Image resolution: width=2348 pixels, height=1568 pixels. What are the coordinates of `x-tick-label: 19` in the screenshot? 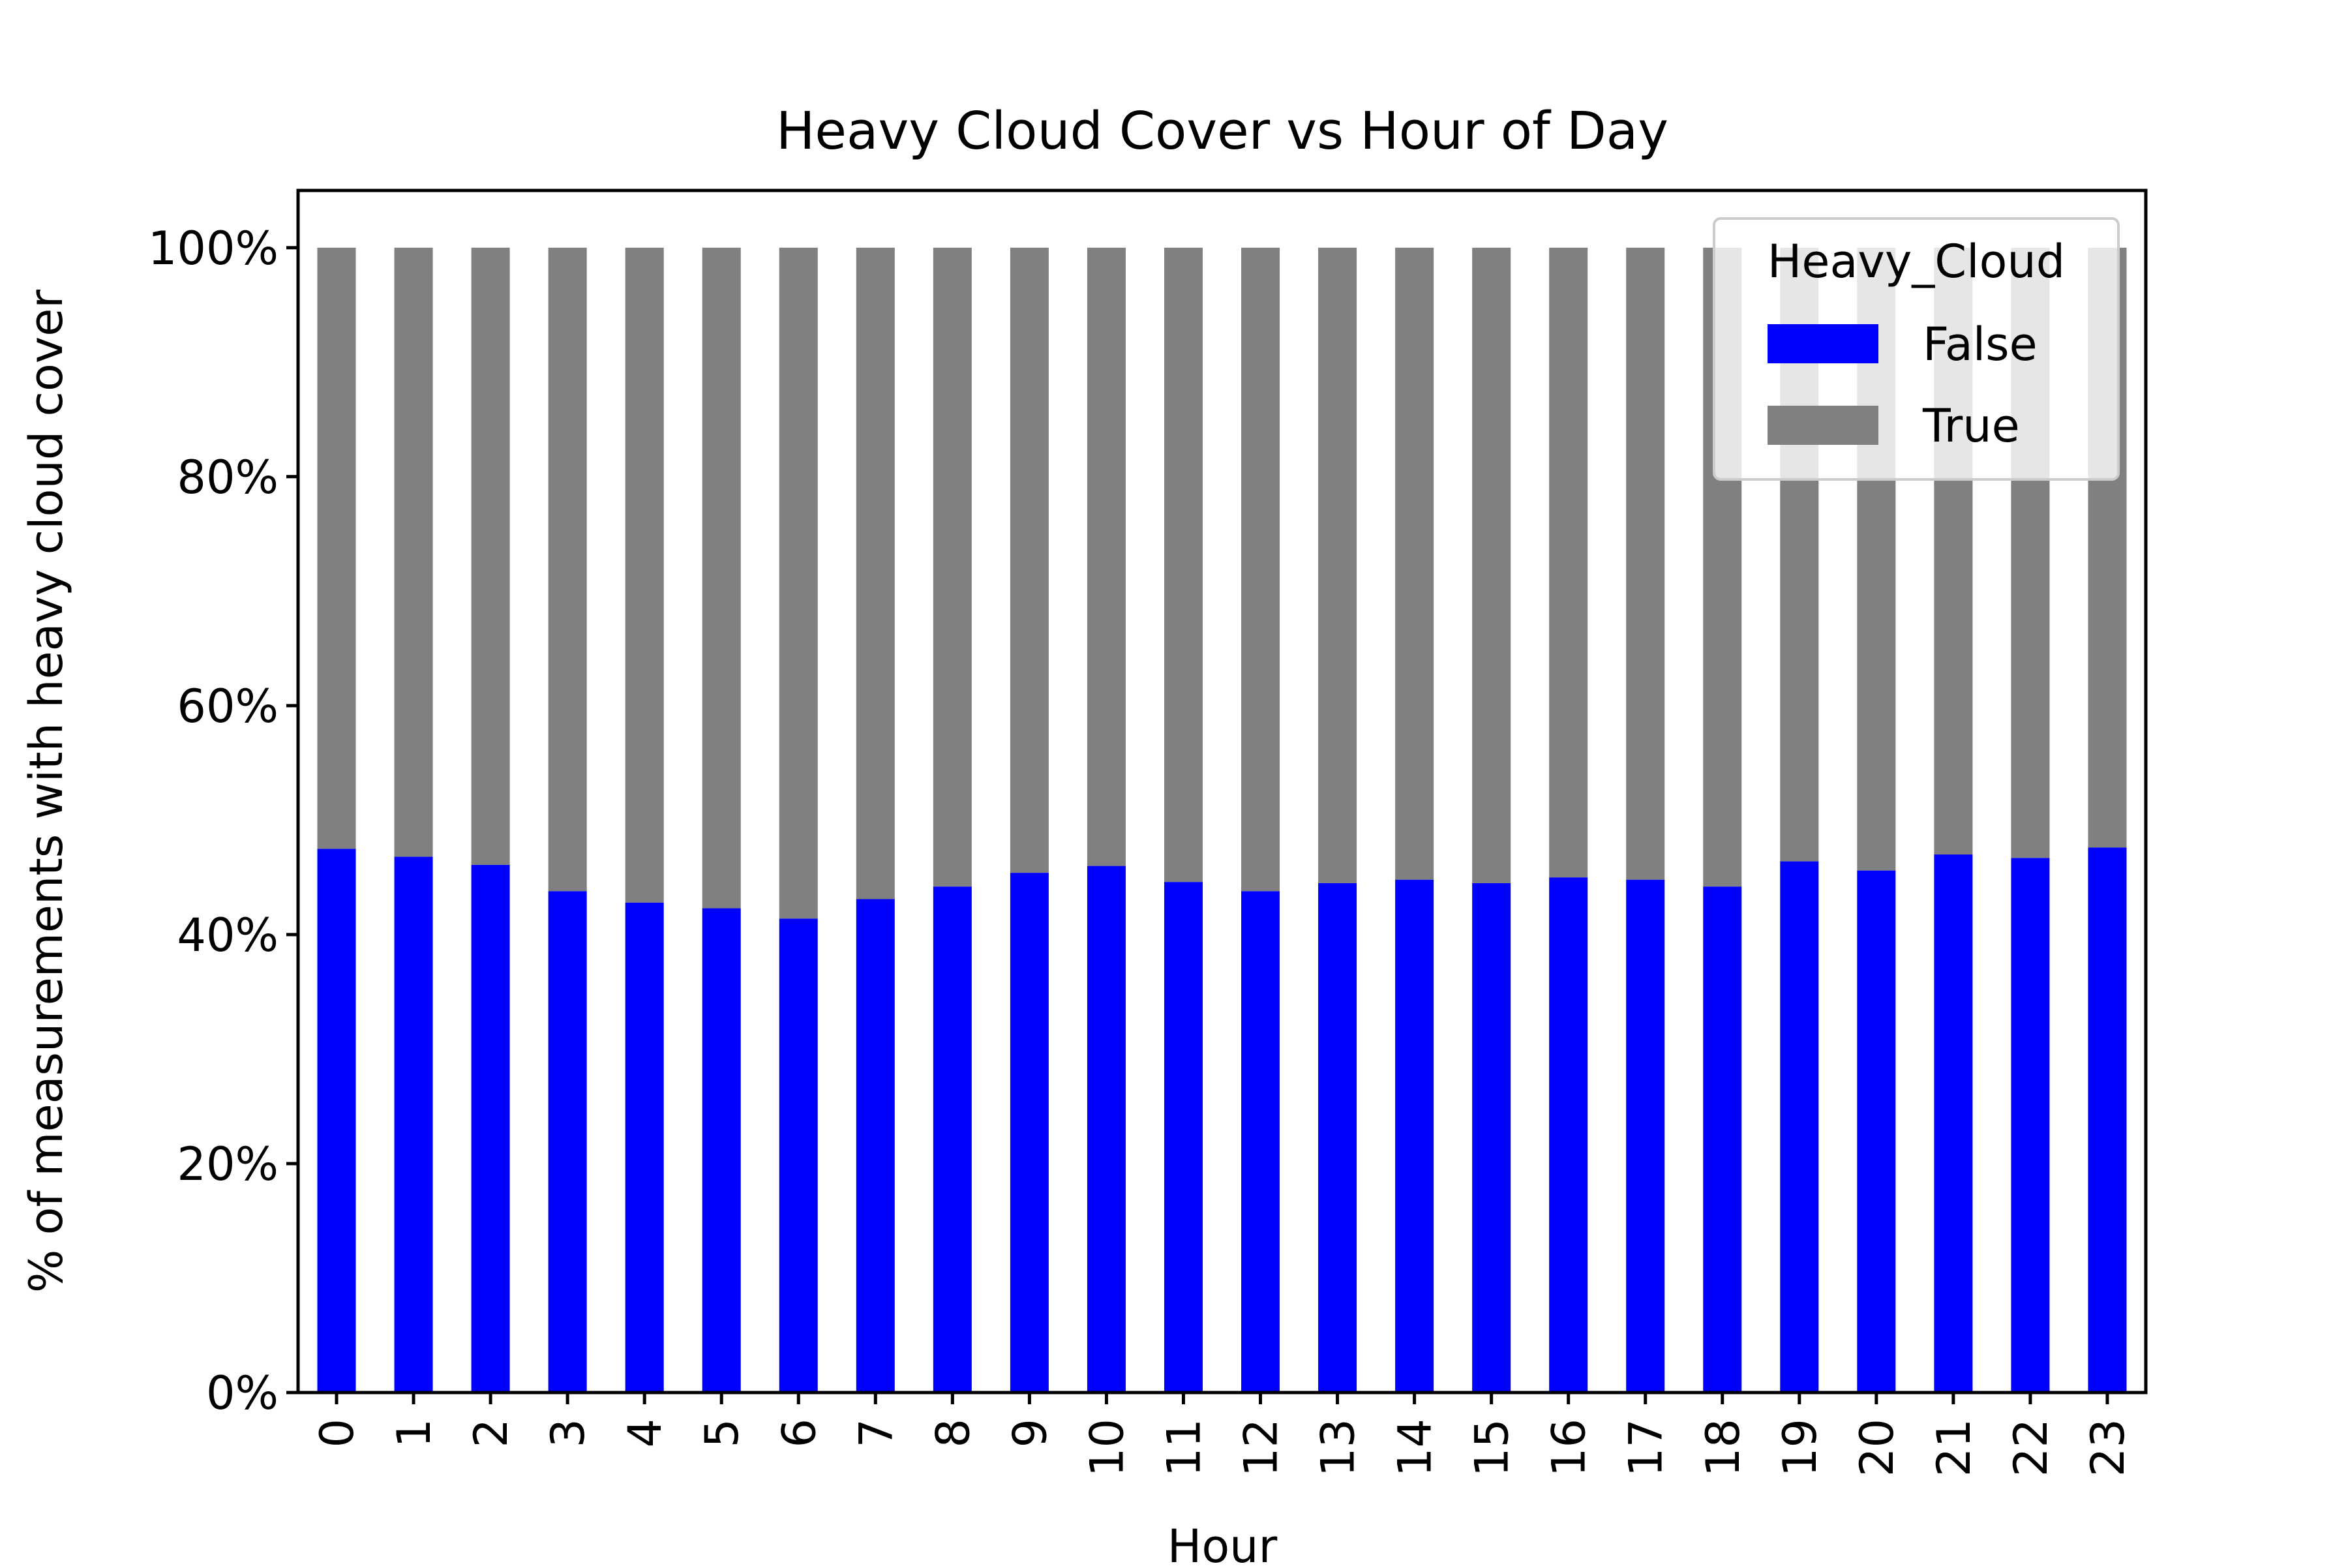 It's located at (1800, 1448).